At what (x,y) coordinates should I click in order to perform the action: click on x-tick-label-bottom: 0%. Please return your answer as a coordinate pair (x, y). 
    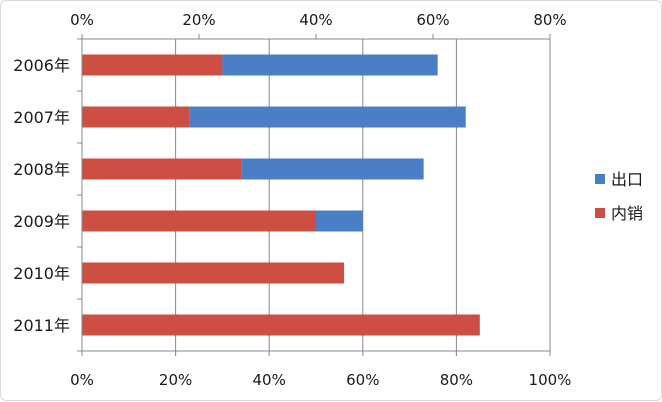
    Looking at the image, I should click on (82, 380).